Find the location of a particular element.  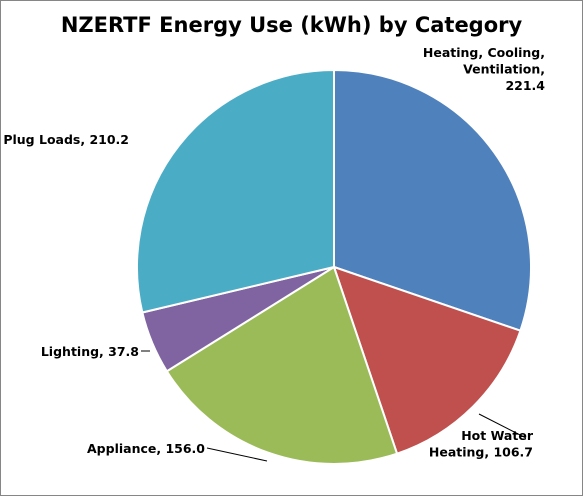

chart-title: NZERTF Energy Use (kWh) by Category is located at coordinates (291, 25).